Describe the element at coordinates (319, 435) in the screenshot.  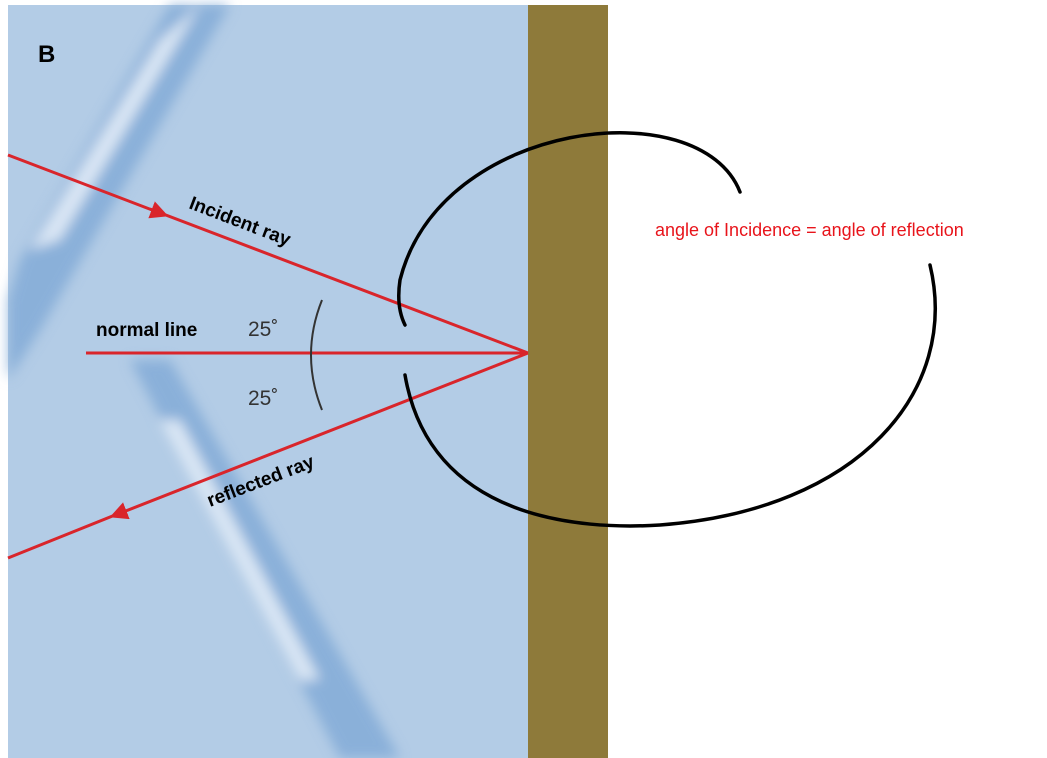
I see `reflected-arrow` at that location.